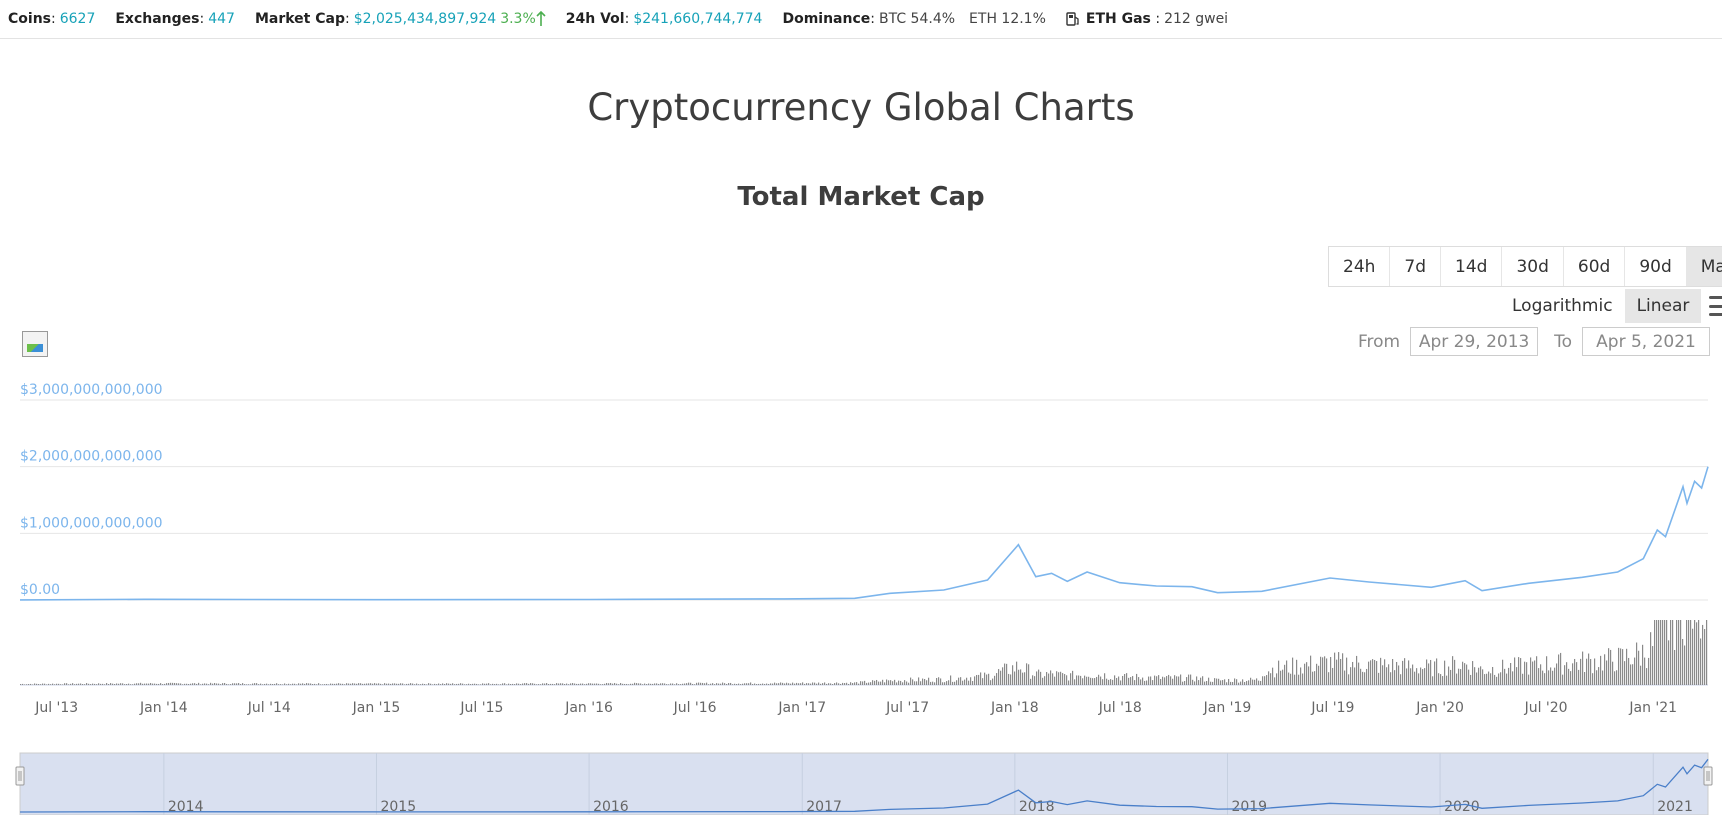 This screenshot has width=1722, height=815. What do you see at coordinates (35, 344) in the screenshot?
I see `broken-image-icon` at bounding box center [35, 344].